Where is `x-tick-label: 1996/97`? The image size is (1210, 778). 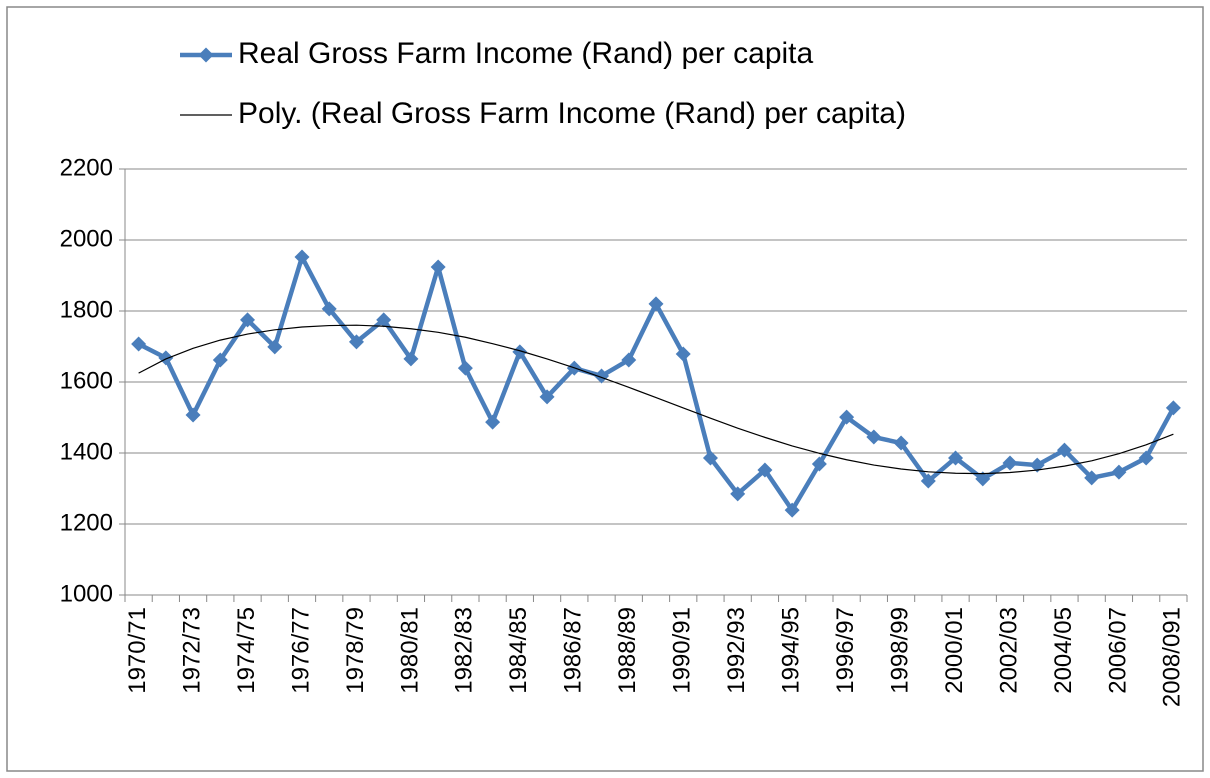 x-tick-label: 1996/97 is located at coordinates (845, 650).